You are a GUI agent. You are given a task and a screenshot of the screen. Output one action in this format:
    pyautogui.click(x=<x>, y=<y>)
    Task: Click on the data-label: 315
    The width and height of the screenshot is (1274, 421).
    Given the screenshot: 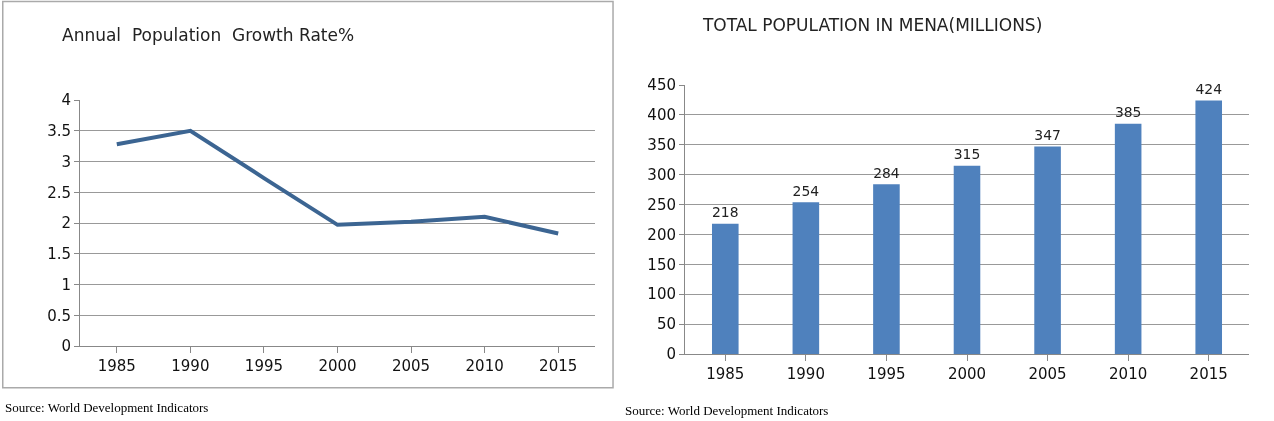 What is the action you would take?
    pyautogui.click(x=967, y=154)
    